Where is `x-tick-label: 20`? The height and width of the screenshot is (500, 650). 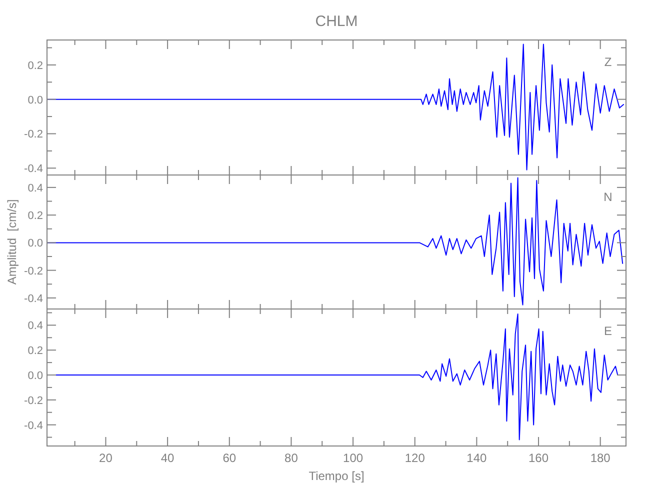
x-tick-label: 20 is located at coordinates (106, 458).